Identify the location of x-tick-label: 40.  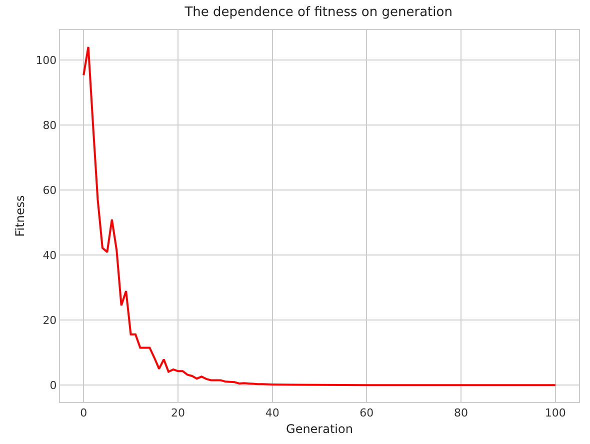
(272, 413).